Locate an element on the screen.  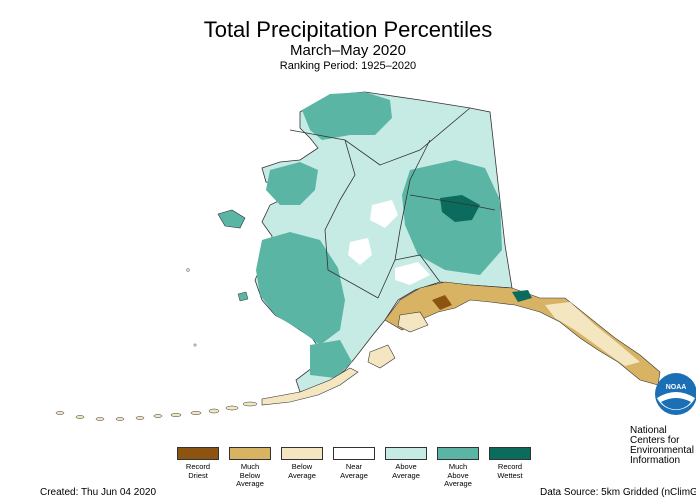
bristol-wet-area is located at coordinates (331, 359).